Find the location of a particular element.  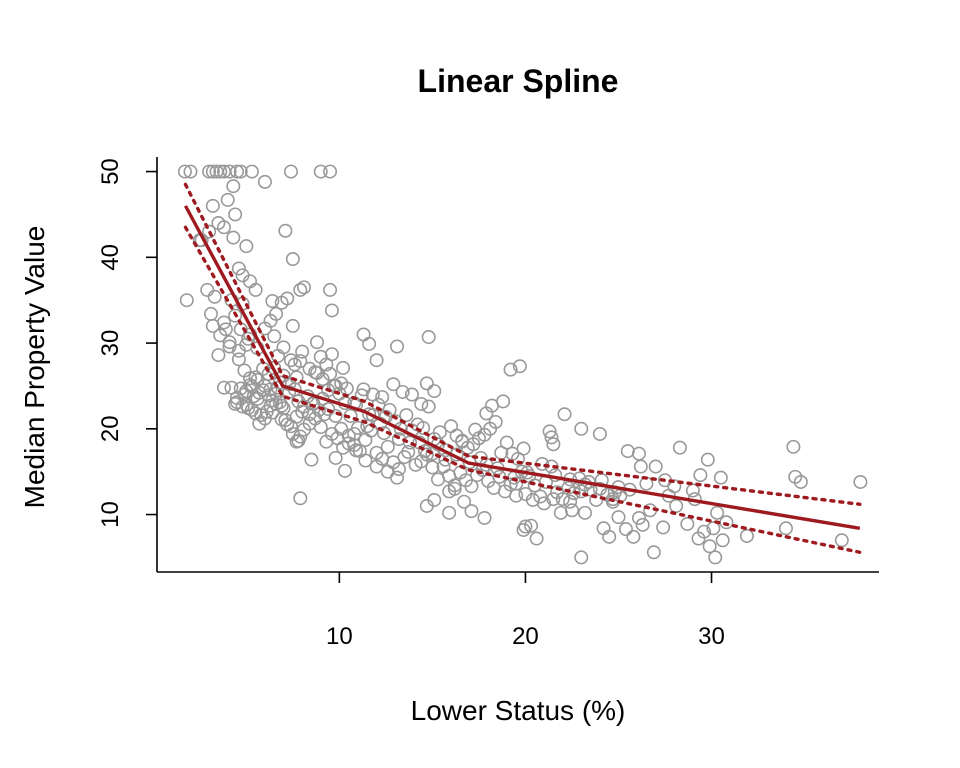

y-tick-label: 50 is located at coordinates (110, 171).